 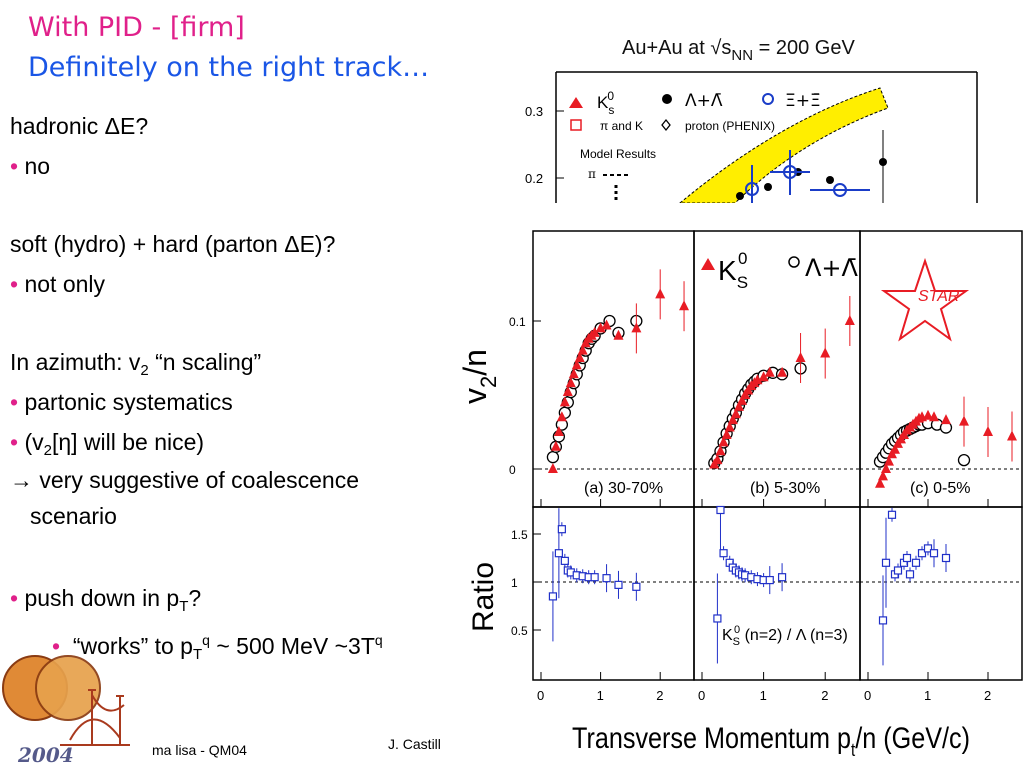 What do you see at coordinates (217, 647) in the screenshot?
I see `sub-bullet-works: • “works” to pTq ~ 500 MeV ~3Tq` at bounding box center [217, 647].